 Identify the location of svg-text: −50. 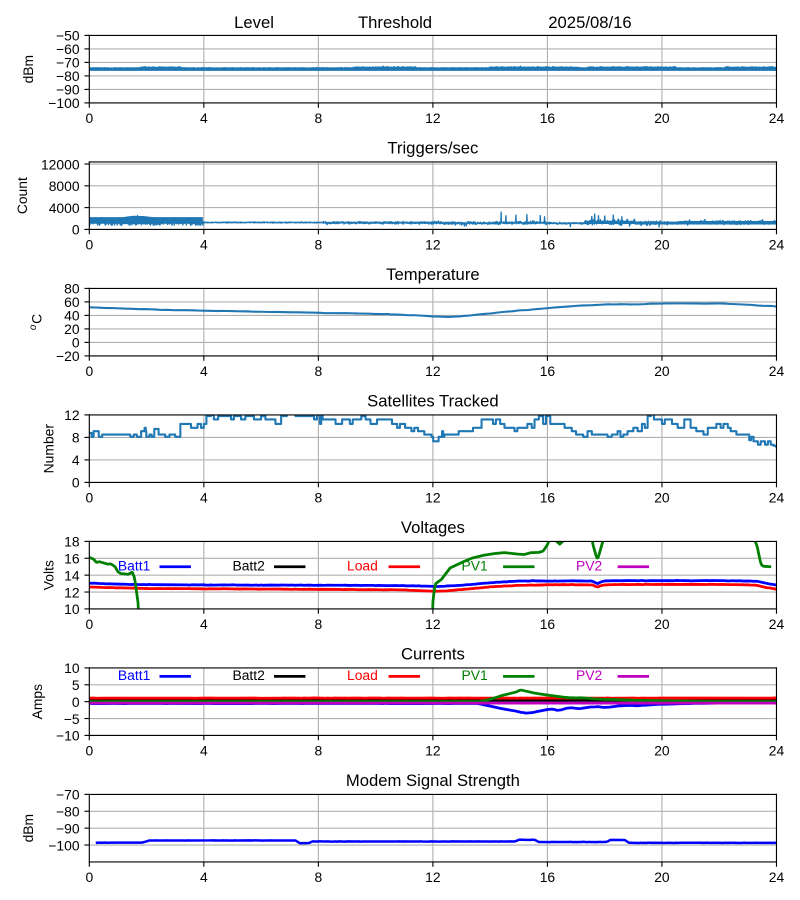
(68, 36).